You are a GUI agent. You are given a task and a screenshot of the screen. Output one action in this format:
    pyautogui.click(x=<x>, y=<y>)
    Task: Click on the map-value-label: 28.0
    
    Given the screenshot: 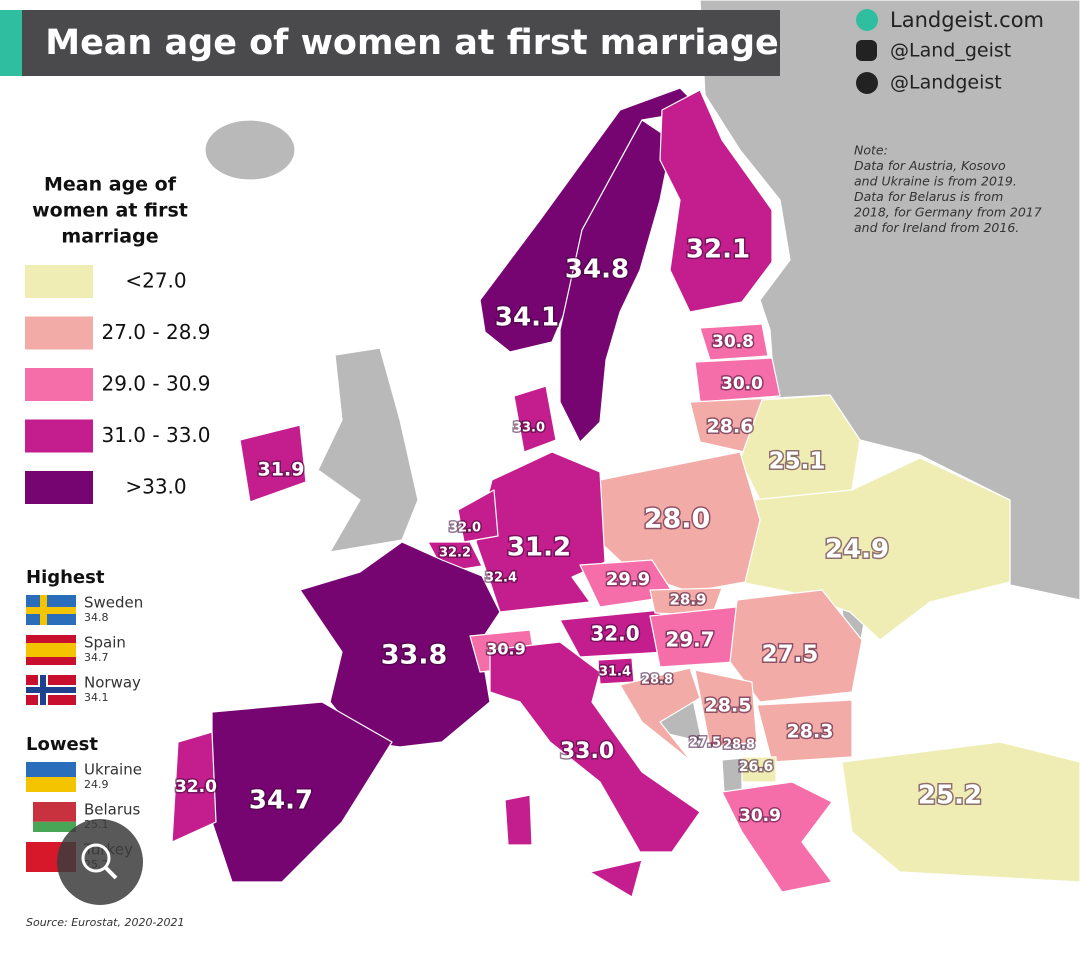 What is the action you would take?
    pyautogui.click(x=677, y=519)
    